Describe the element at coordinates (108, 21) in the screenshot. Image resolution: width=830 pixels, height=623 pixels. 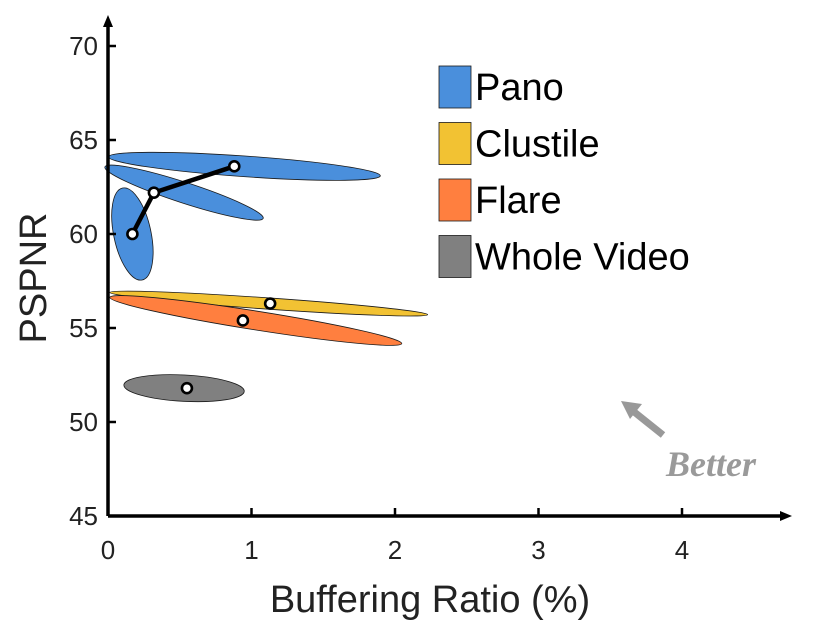
I see `y-axis-arrow` at that location.